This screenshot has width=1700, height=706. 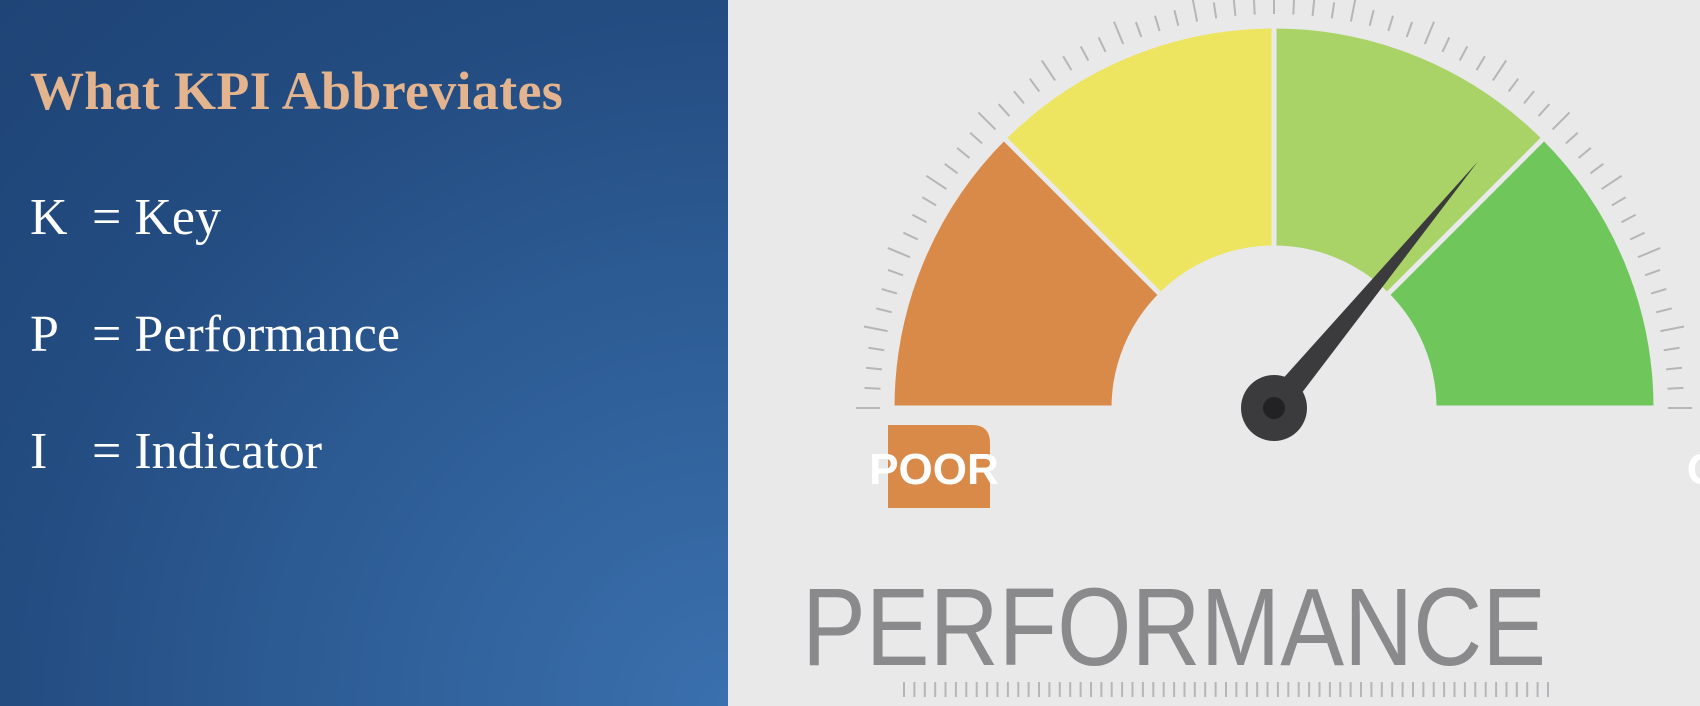 I want to click on definition-i: I = Indicator, so click(x=176, y=451).